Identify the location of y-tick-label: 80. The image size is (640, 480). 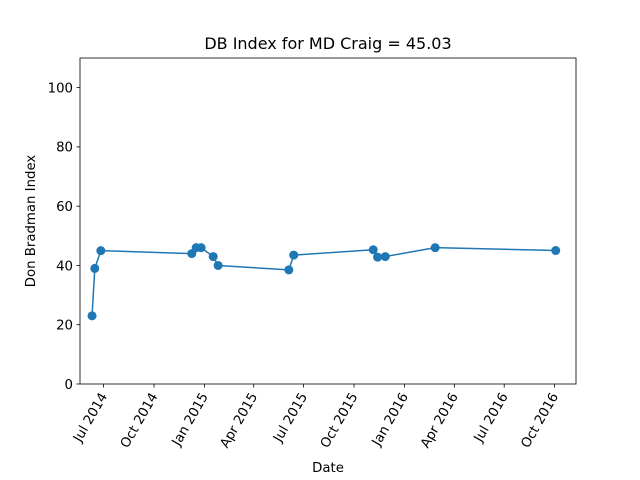
(64, 148).